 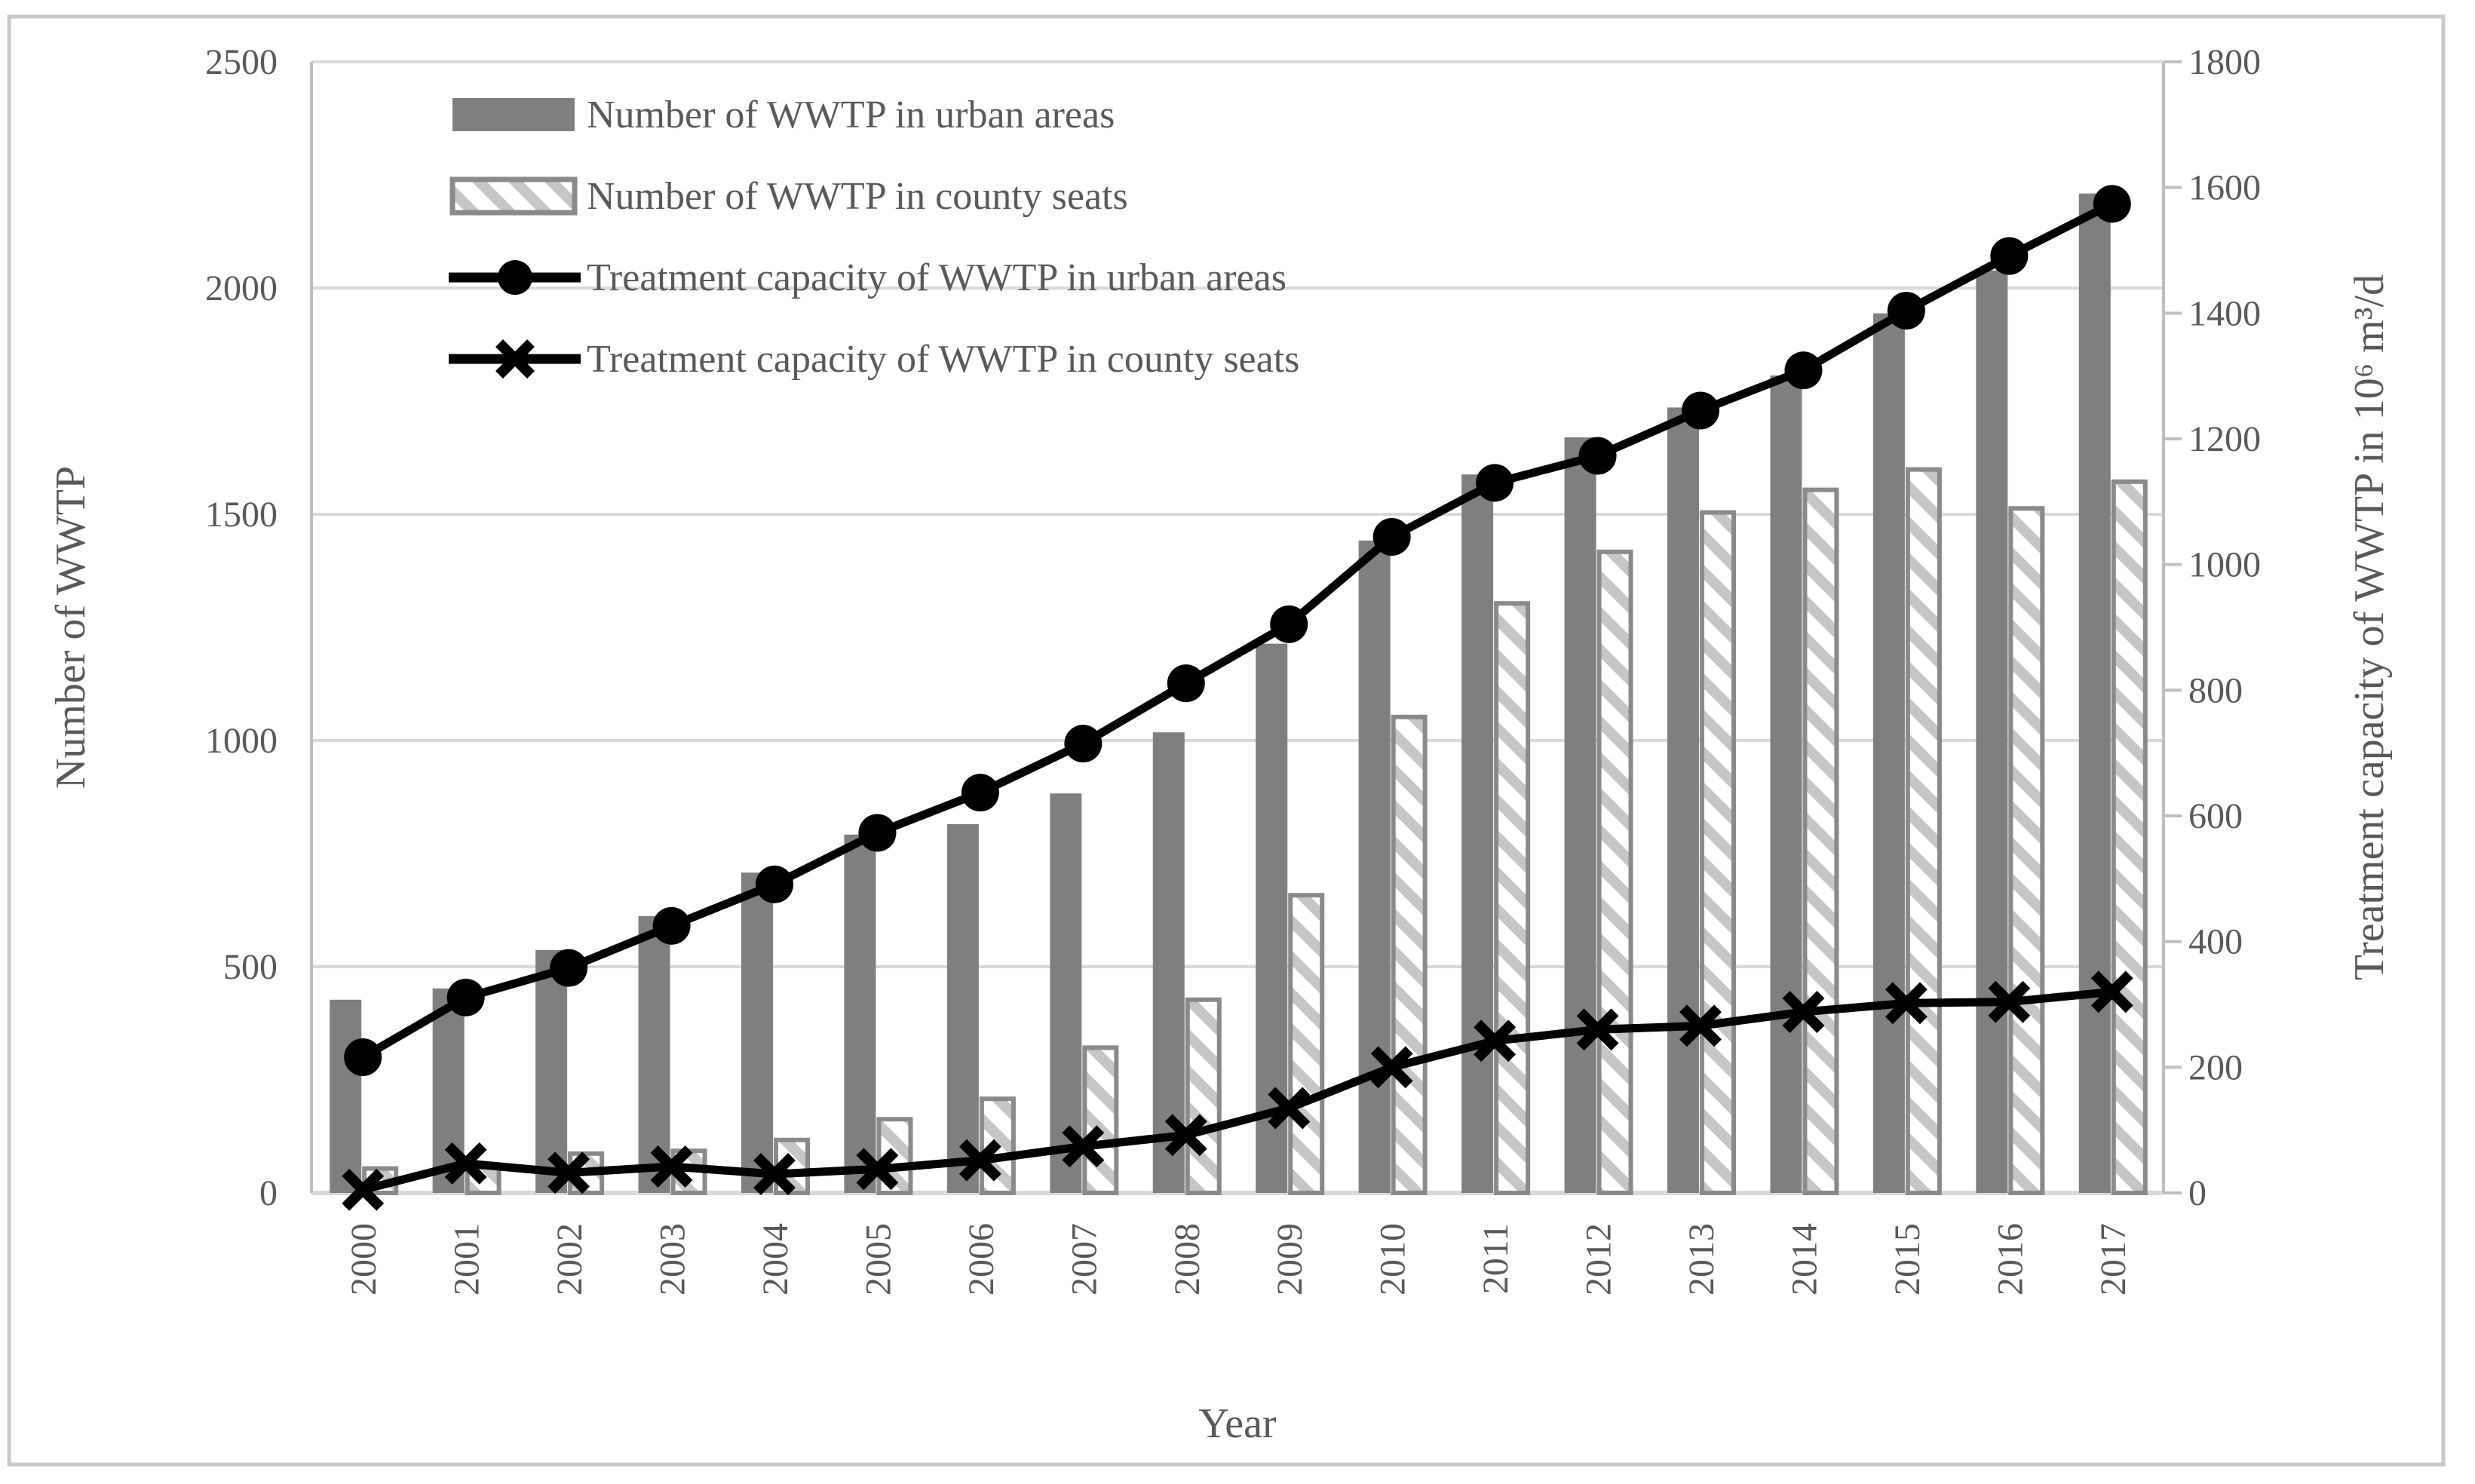 I want to click on year-label-2015: 2015, so click(x=1908, y=1259).